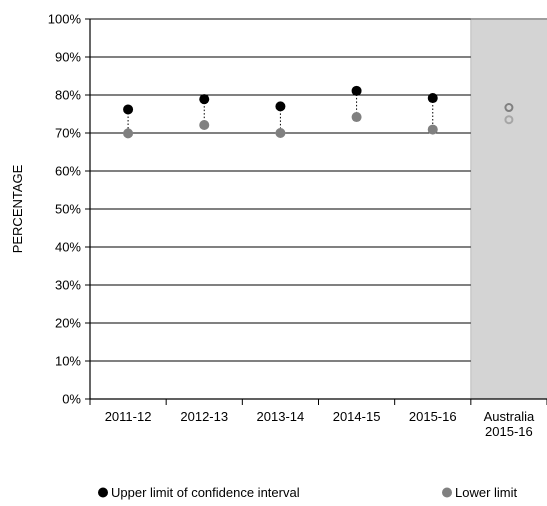 This screenshot has height=506, width=547. Describe the element at coordinates (68, 285) in the screenshot. I see `y-tick-label: 30%` at that location.